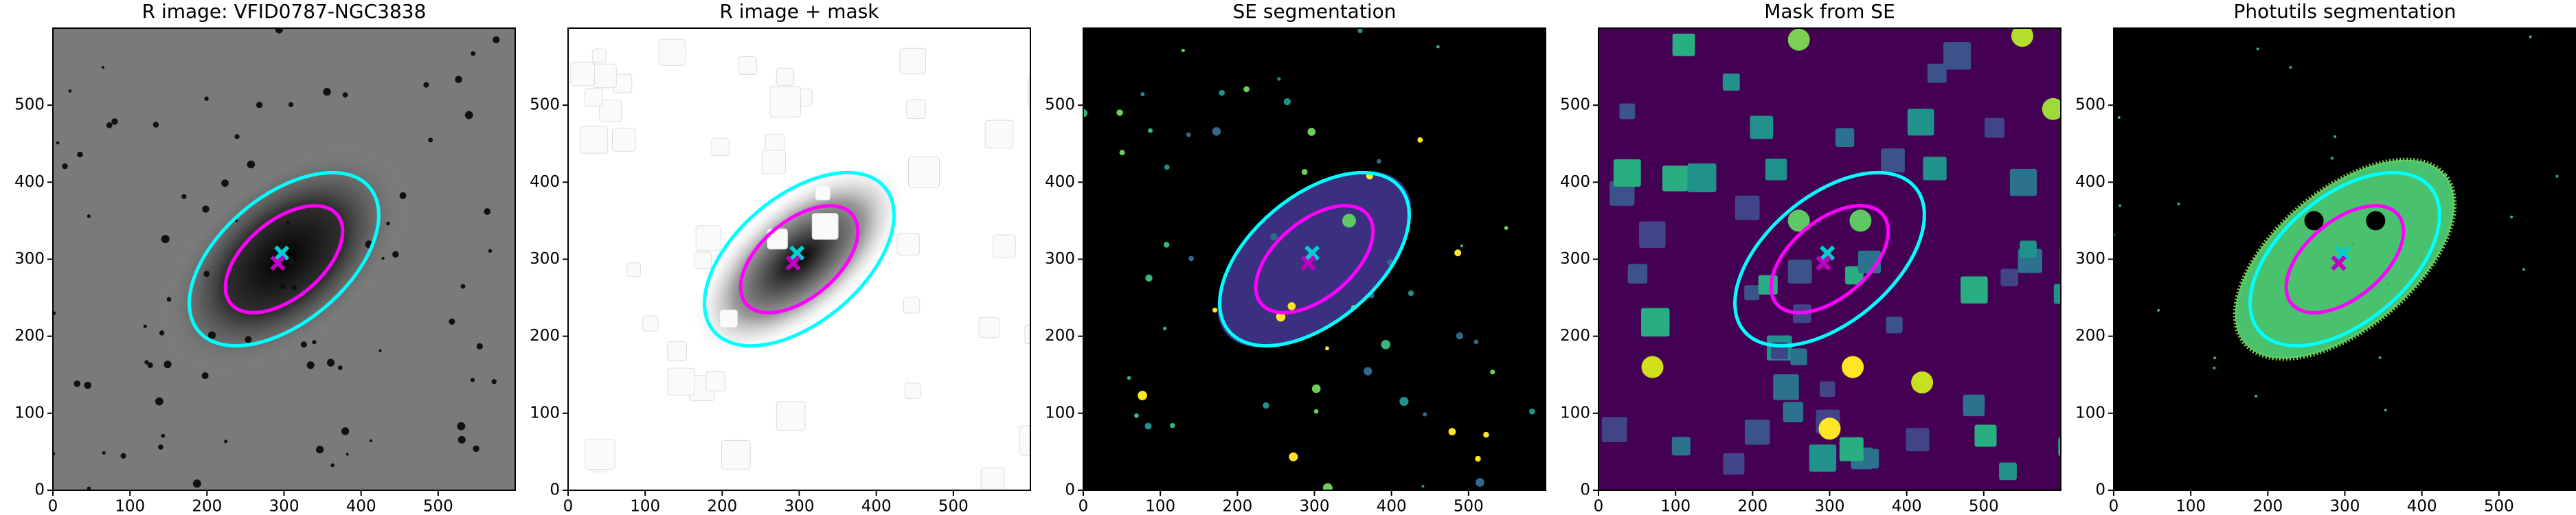  What do you see at coordinates (438, 506) in the screenshot?
I see `x-tick-label: 500` at bounding box center [438, 506].